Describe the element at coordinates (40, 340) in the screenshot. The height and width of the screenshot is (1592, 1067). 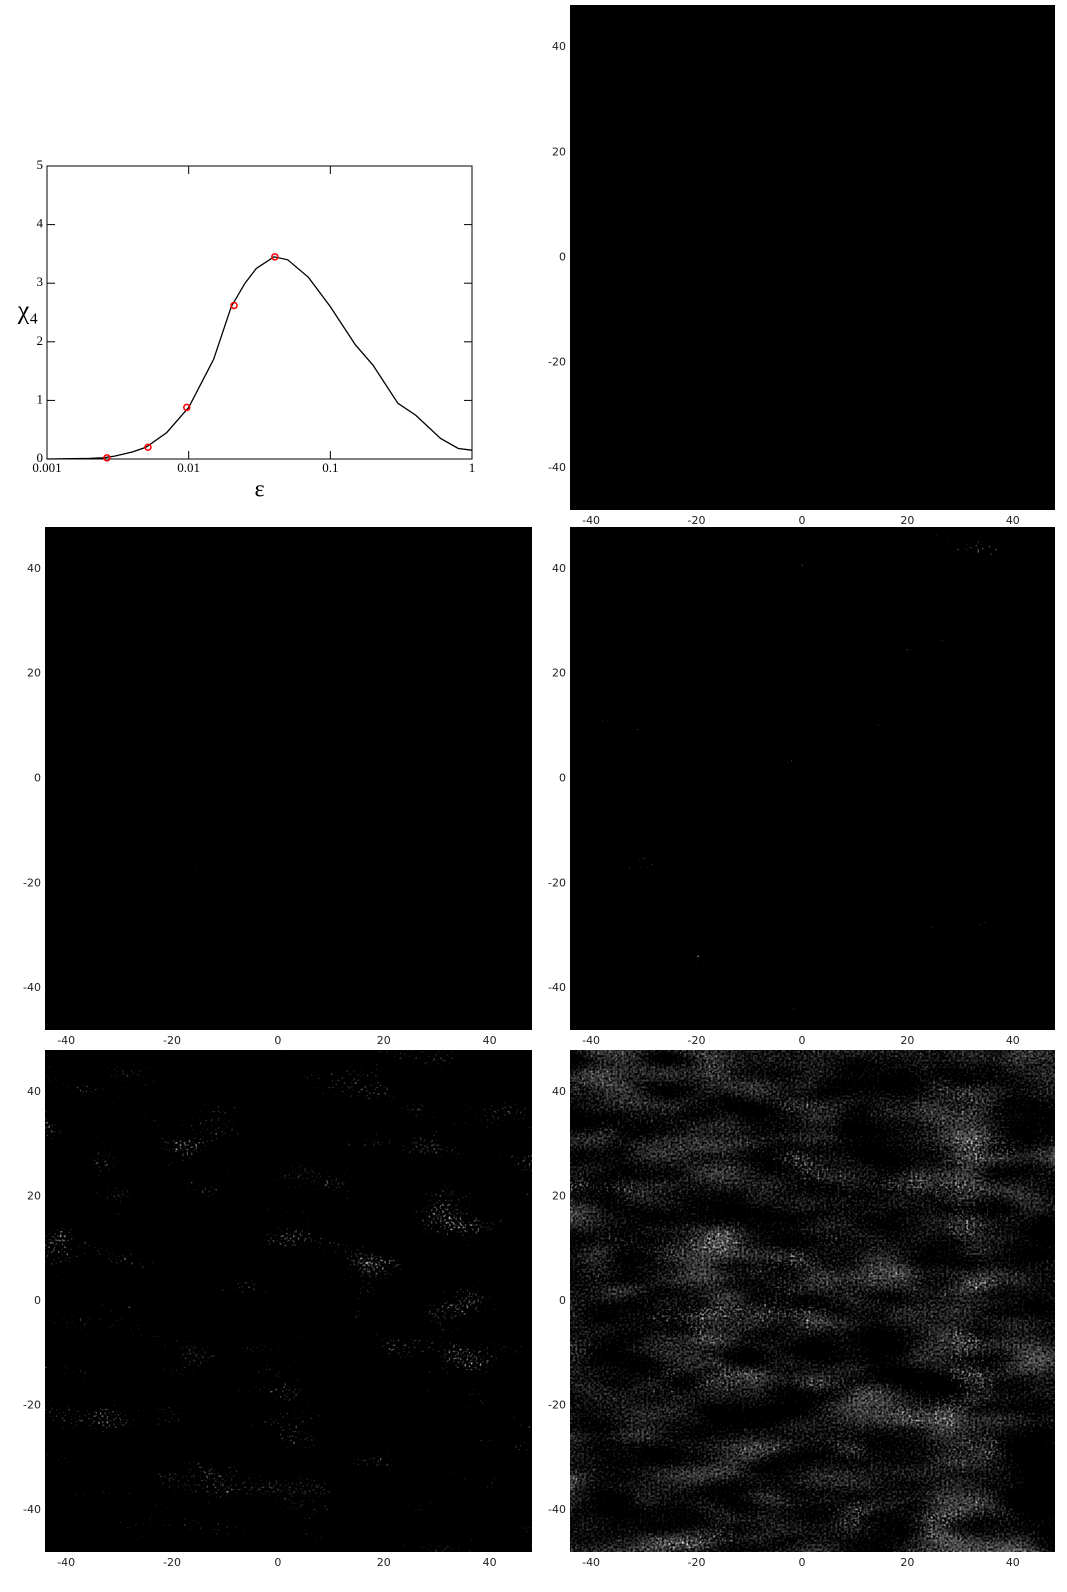
I see `y-tick-label: 2` at that location.